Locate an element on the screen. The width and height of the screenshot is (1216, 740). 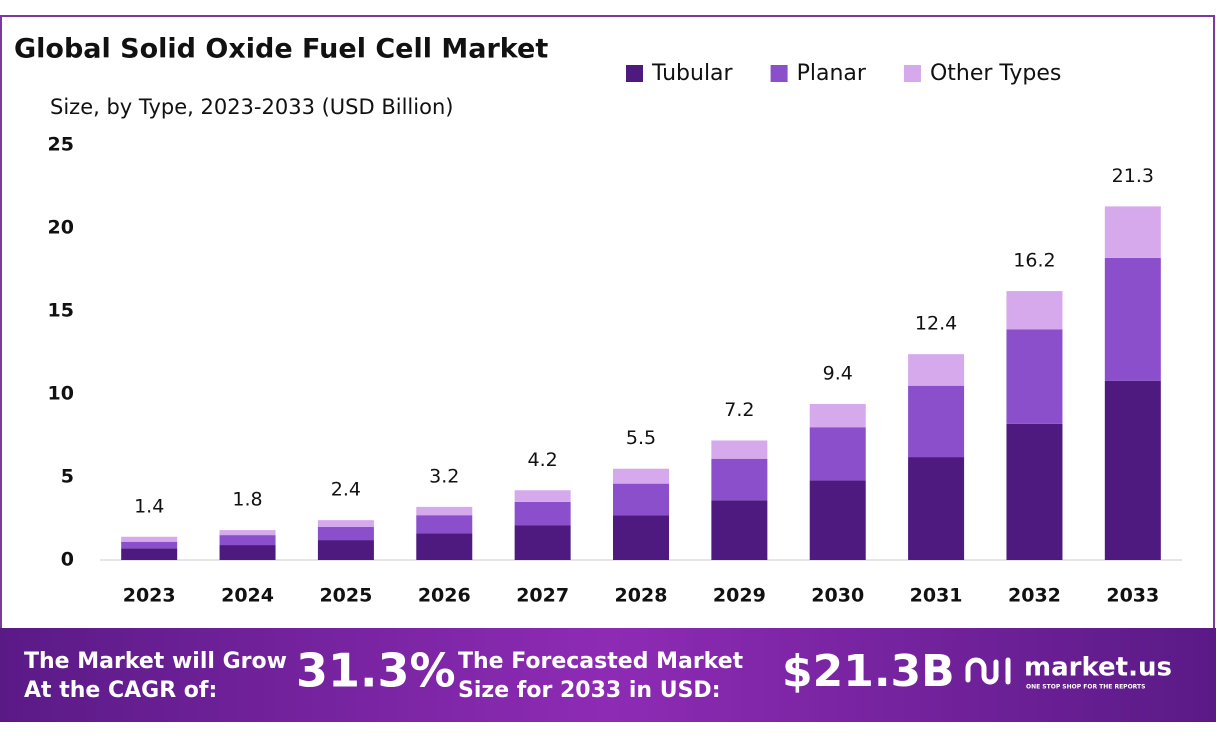
x-tick-label: 2027 is located at coordinates (542, 596).